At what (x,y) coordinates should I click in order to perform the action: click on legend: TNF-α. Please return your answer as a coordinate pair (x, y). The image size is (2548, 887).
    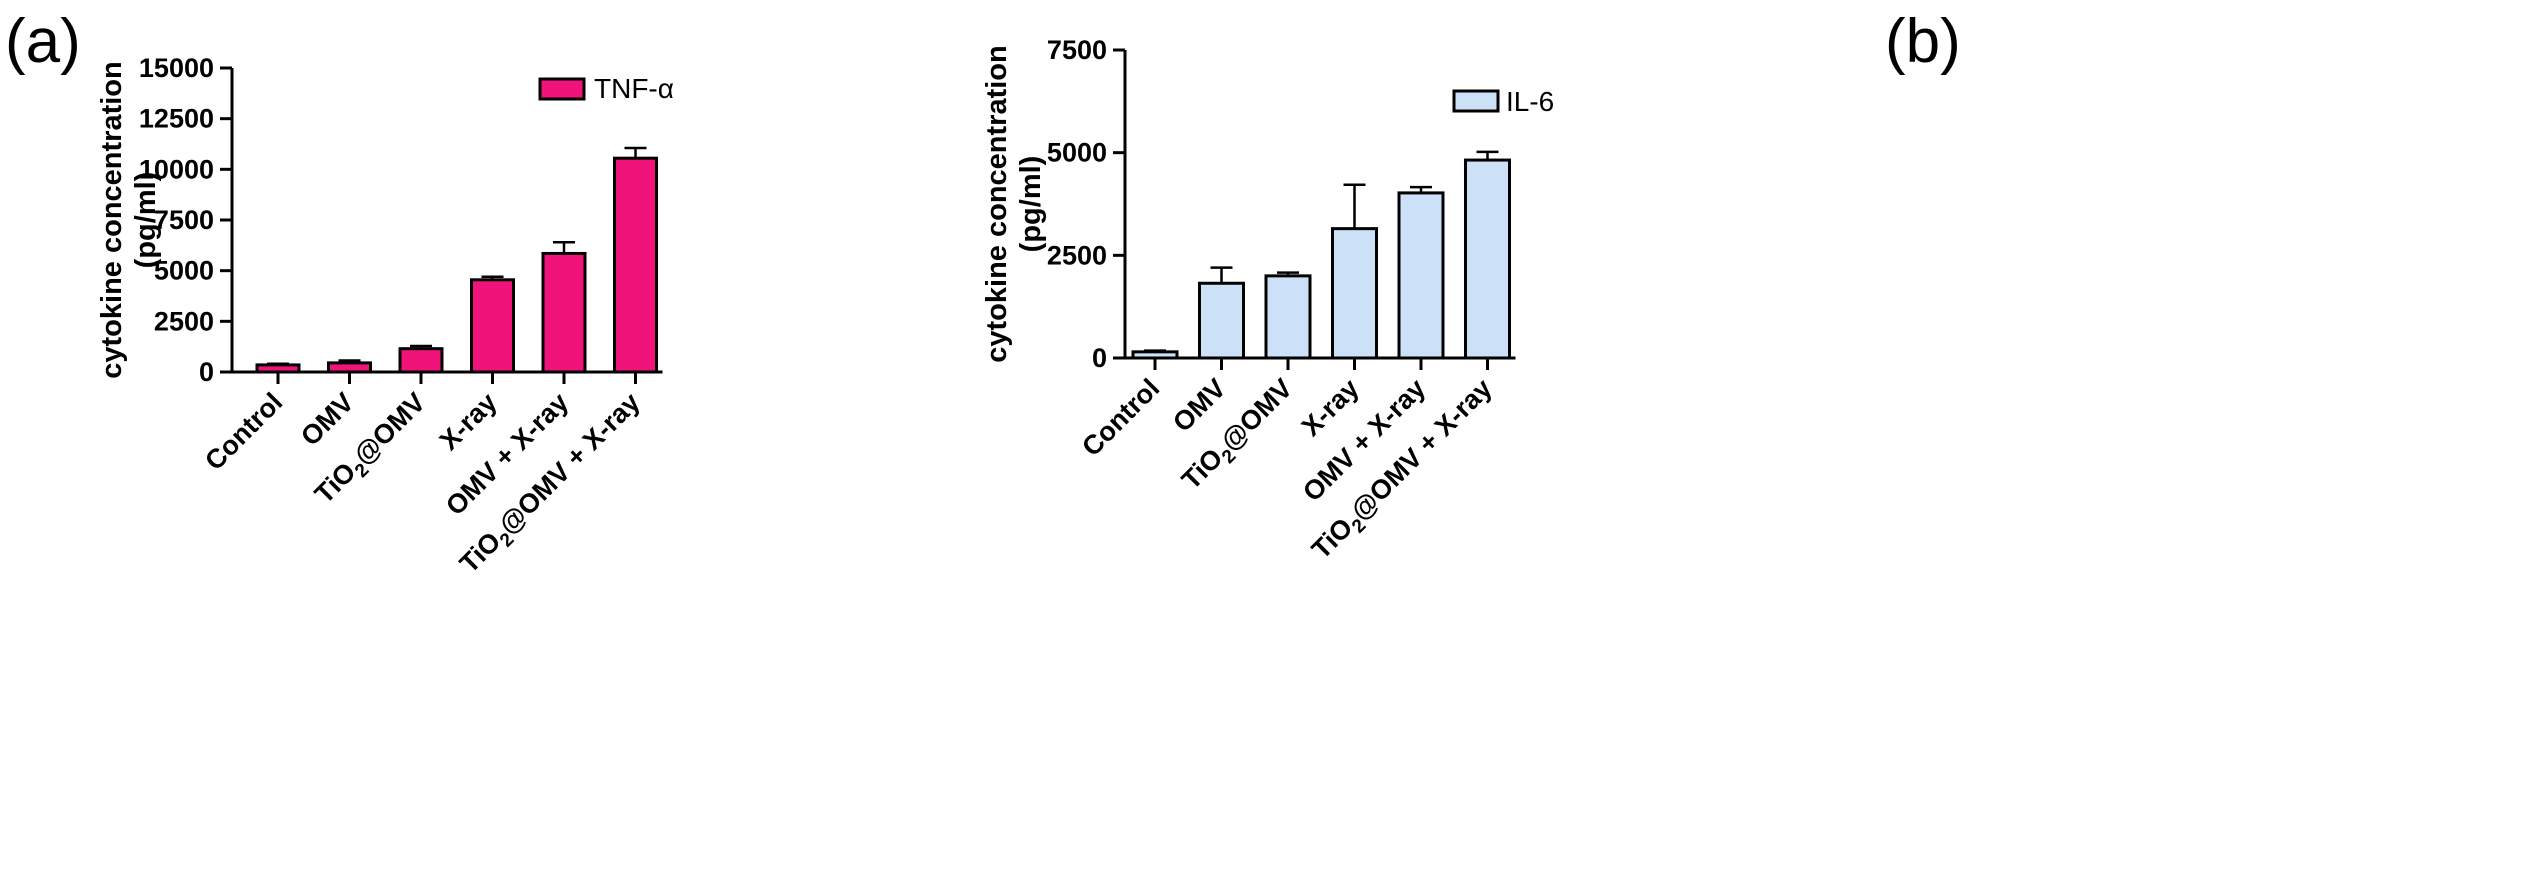
    Looking at the image, I should click on (606, 88).